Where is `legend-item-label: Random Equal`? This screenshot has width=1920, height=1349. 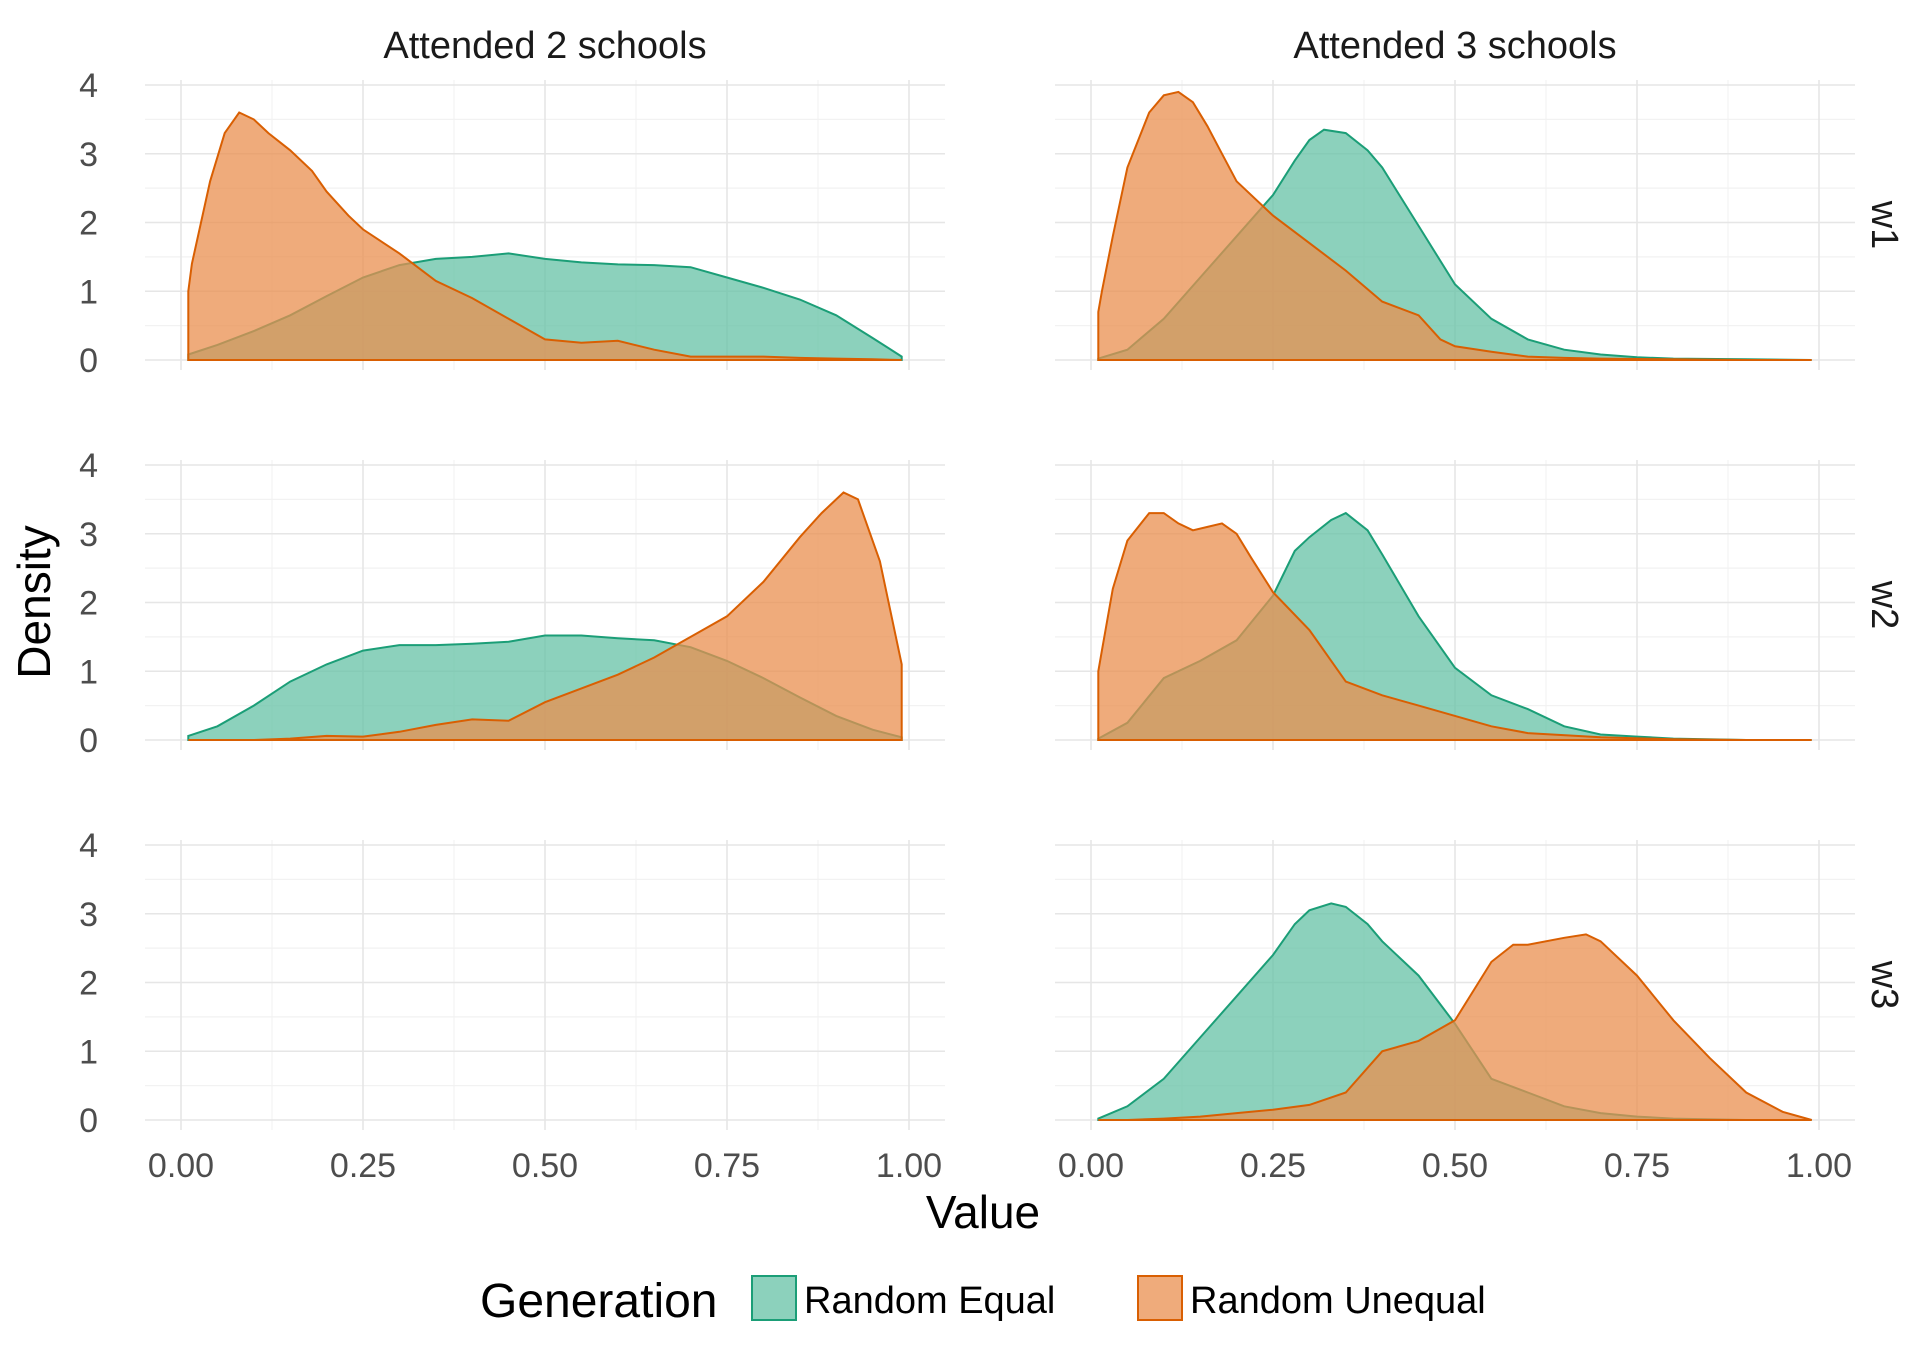 legend-item-label: Random Equal is located at coordinates (929, 1301).